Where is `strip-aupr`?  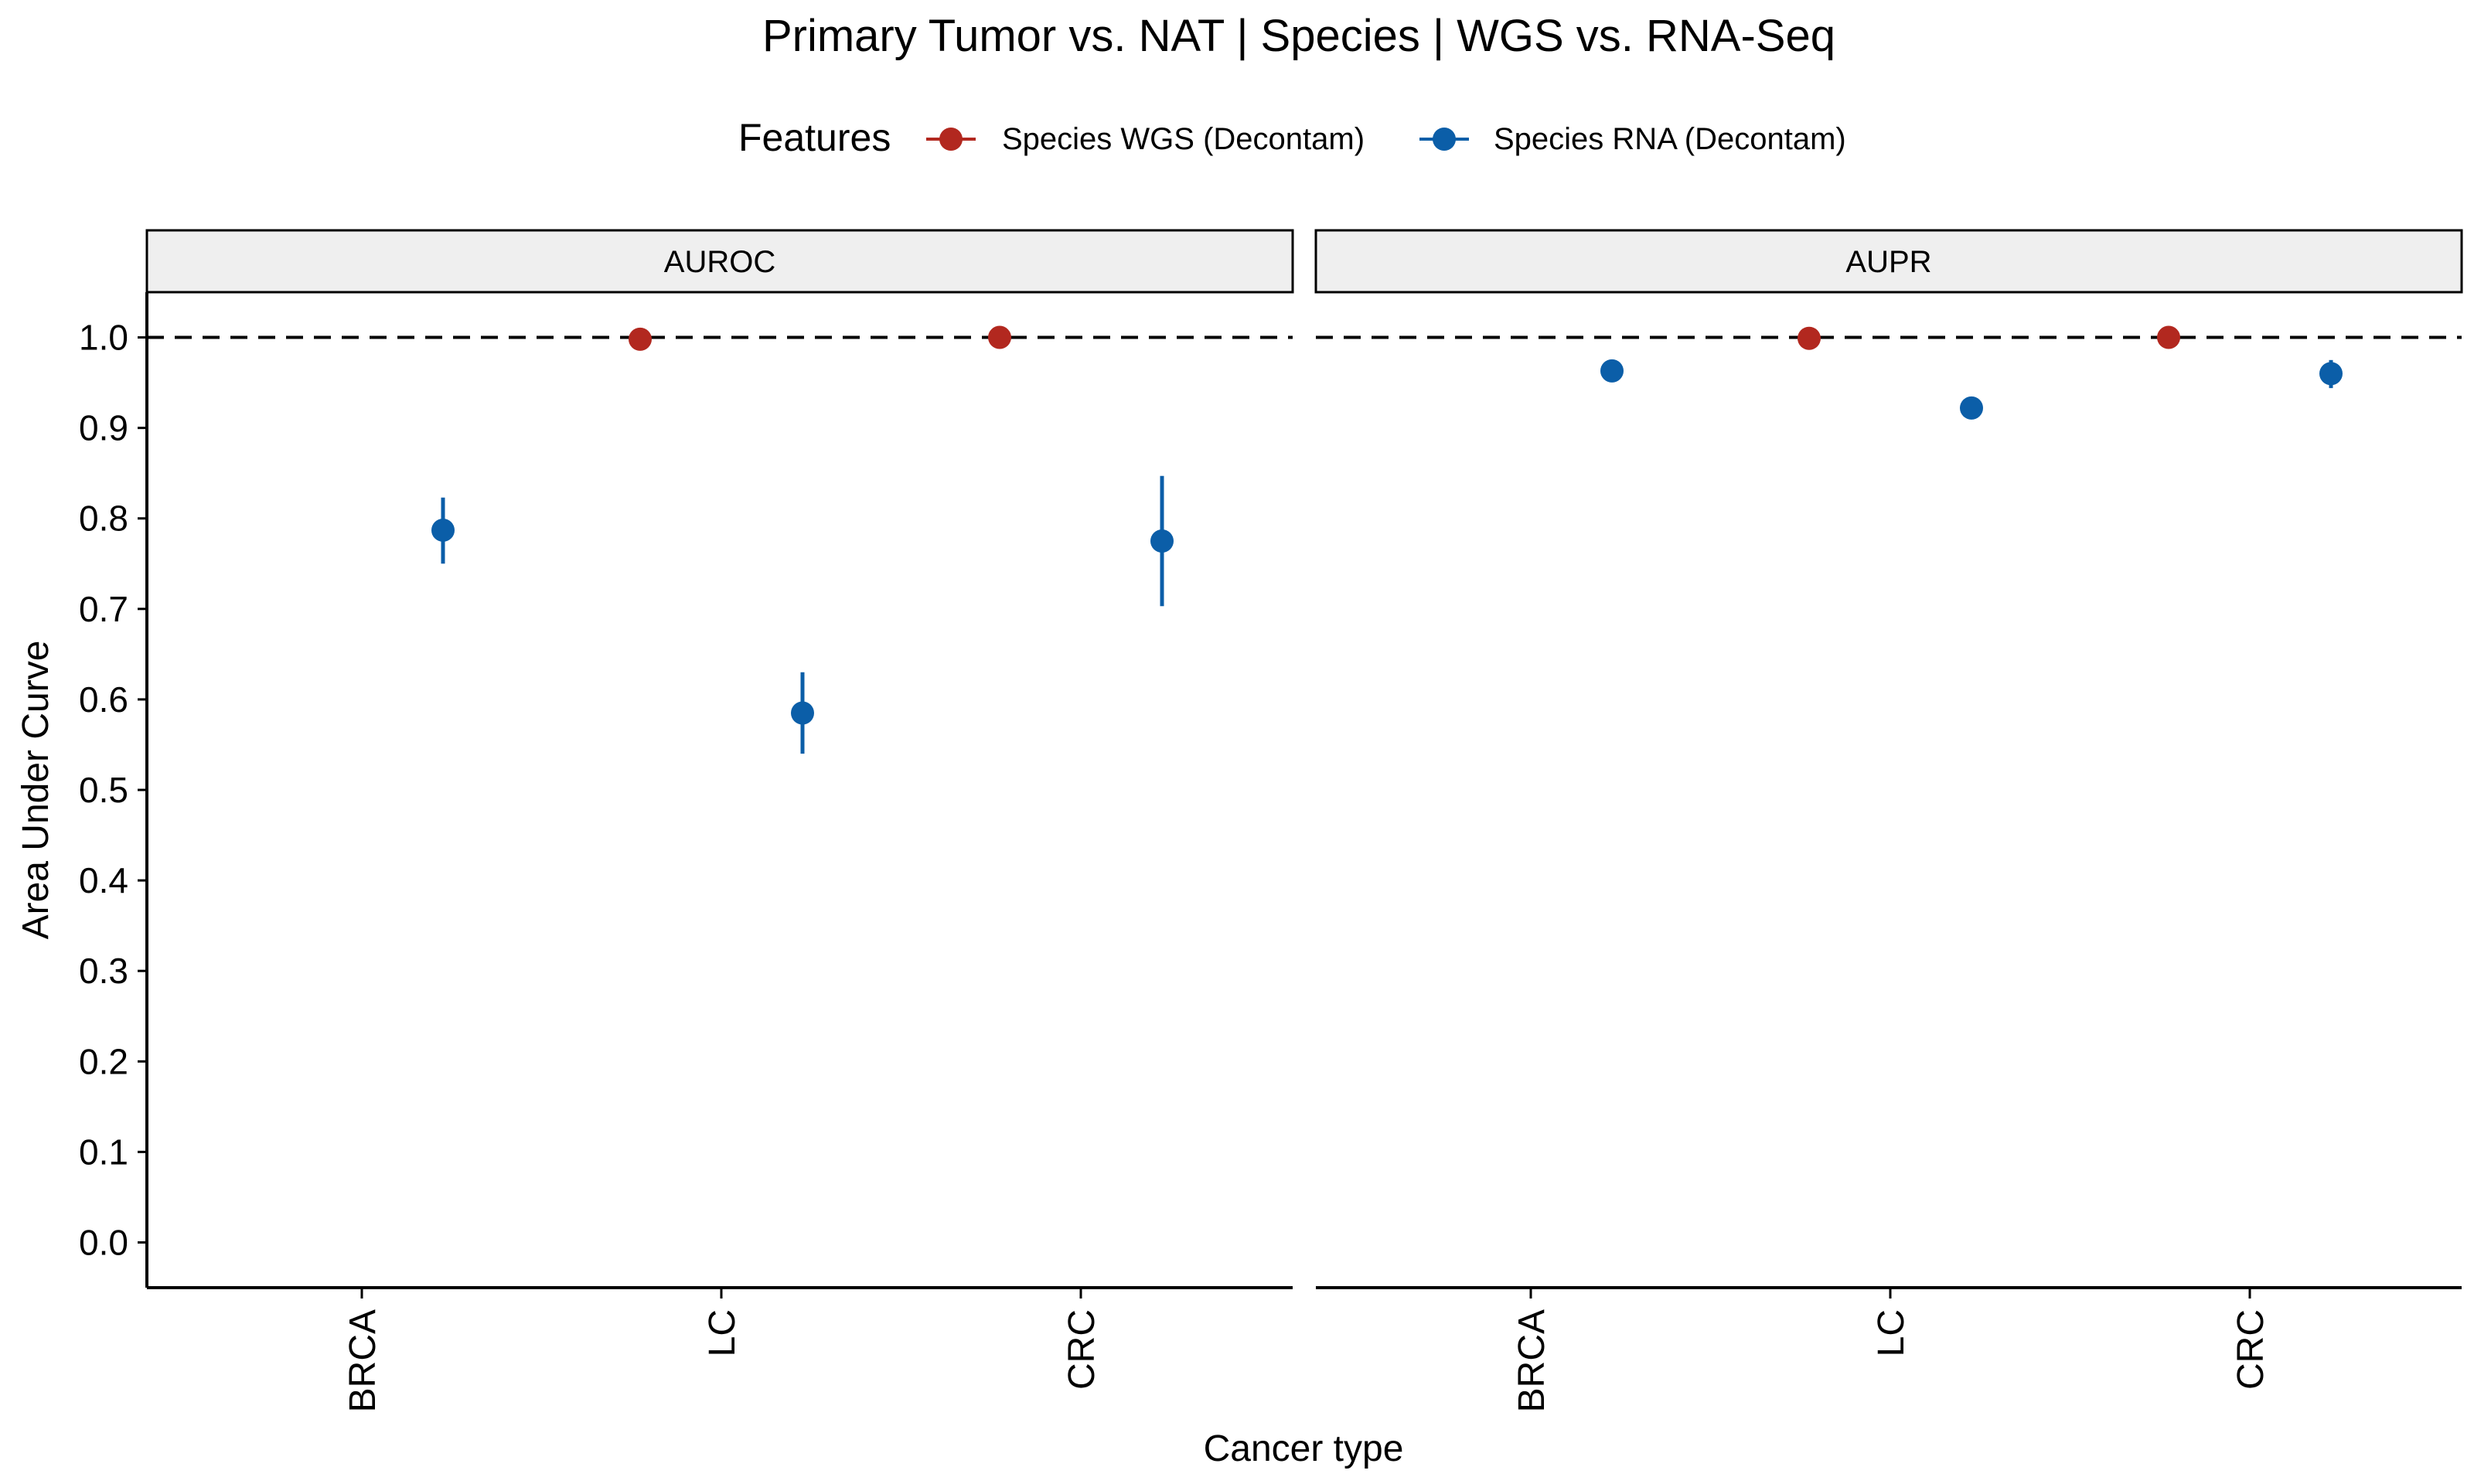
strip-aupr is located at coordinates (1888, 261).